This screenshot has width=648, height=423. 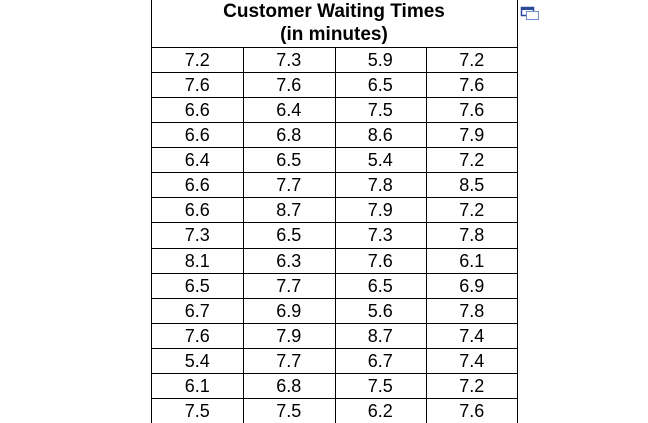 What do you see at coordinates (529, 13) in the screenshot?
I see `popout-icon` at bounding box center [529, 13].